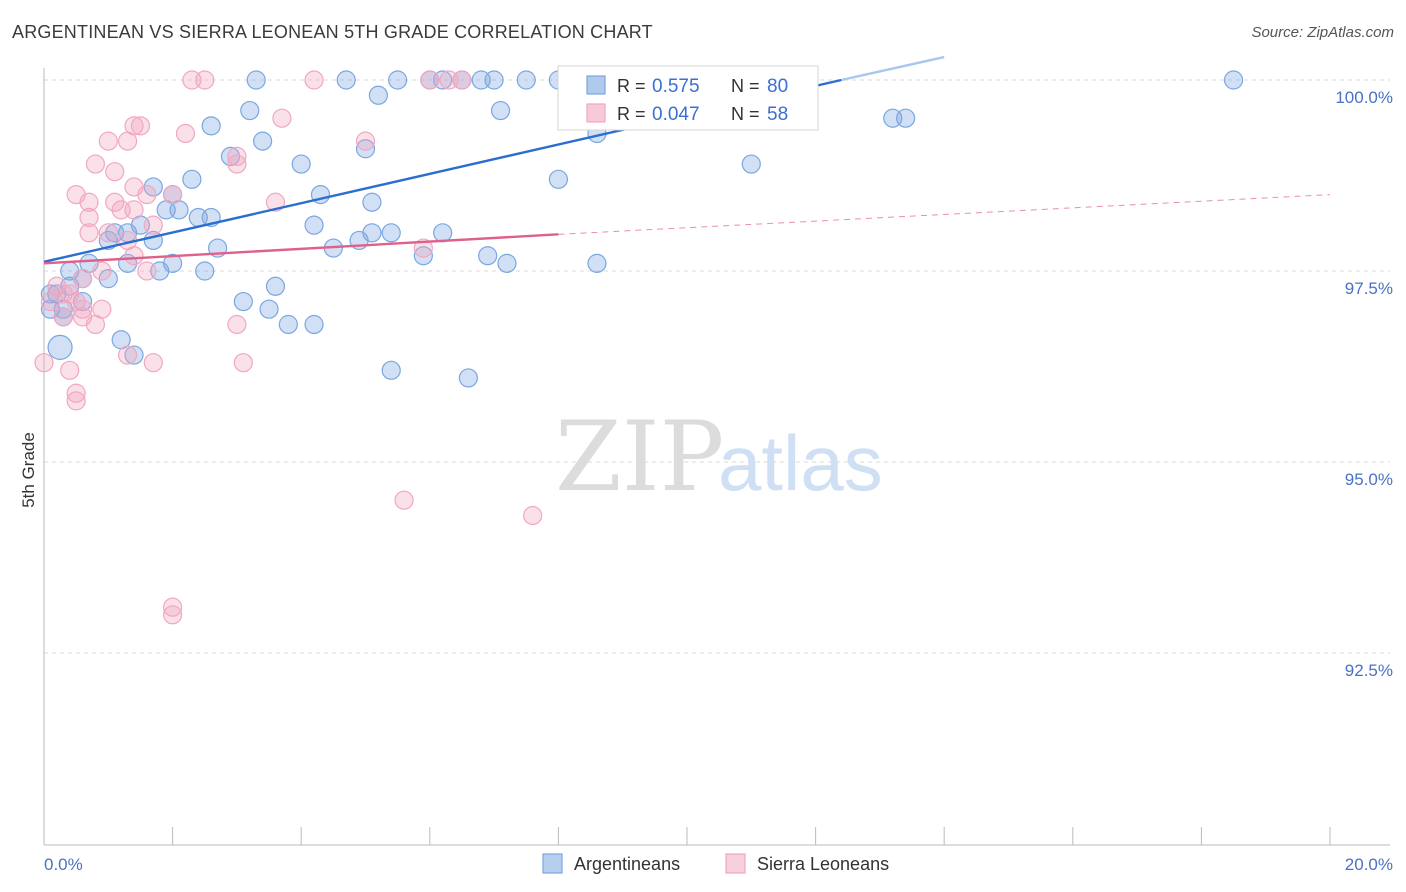 The height and width of the screenshot is (892, 1406). Describe the element at coordinates (777, 114) in the screenshot. I see `legend-n-value-sierra-leoneans: 58` at that location.